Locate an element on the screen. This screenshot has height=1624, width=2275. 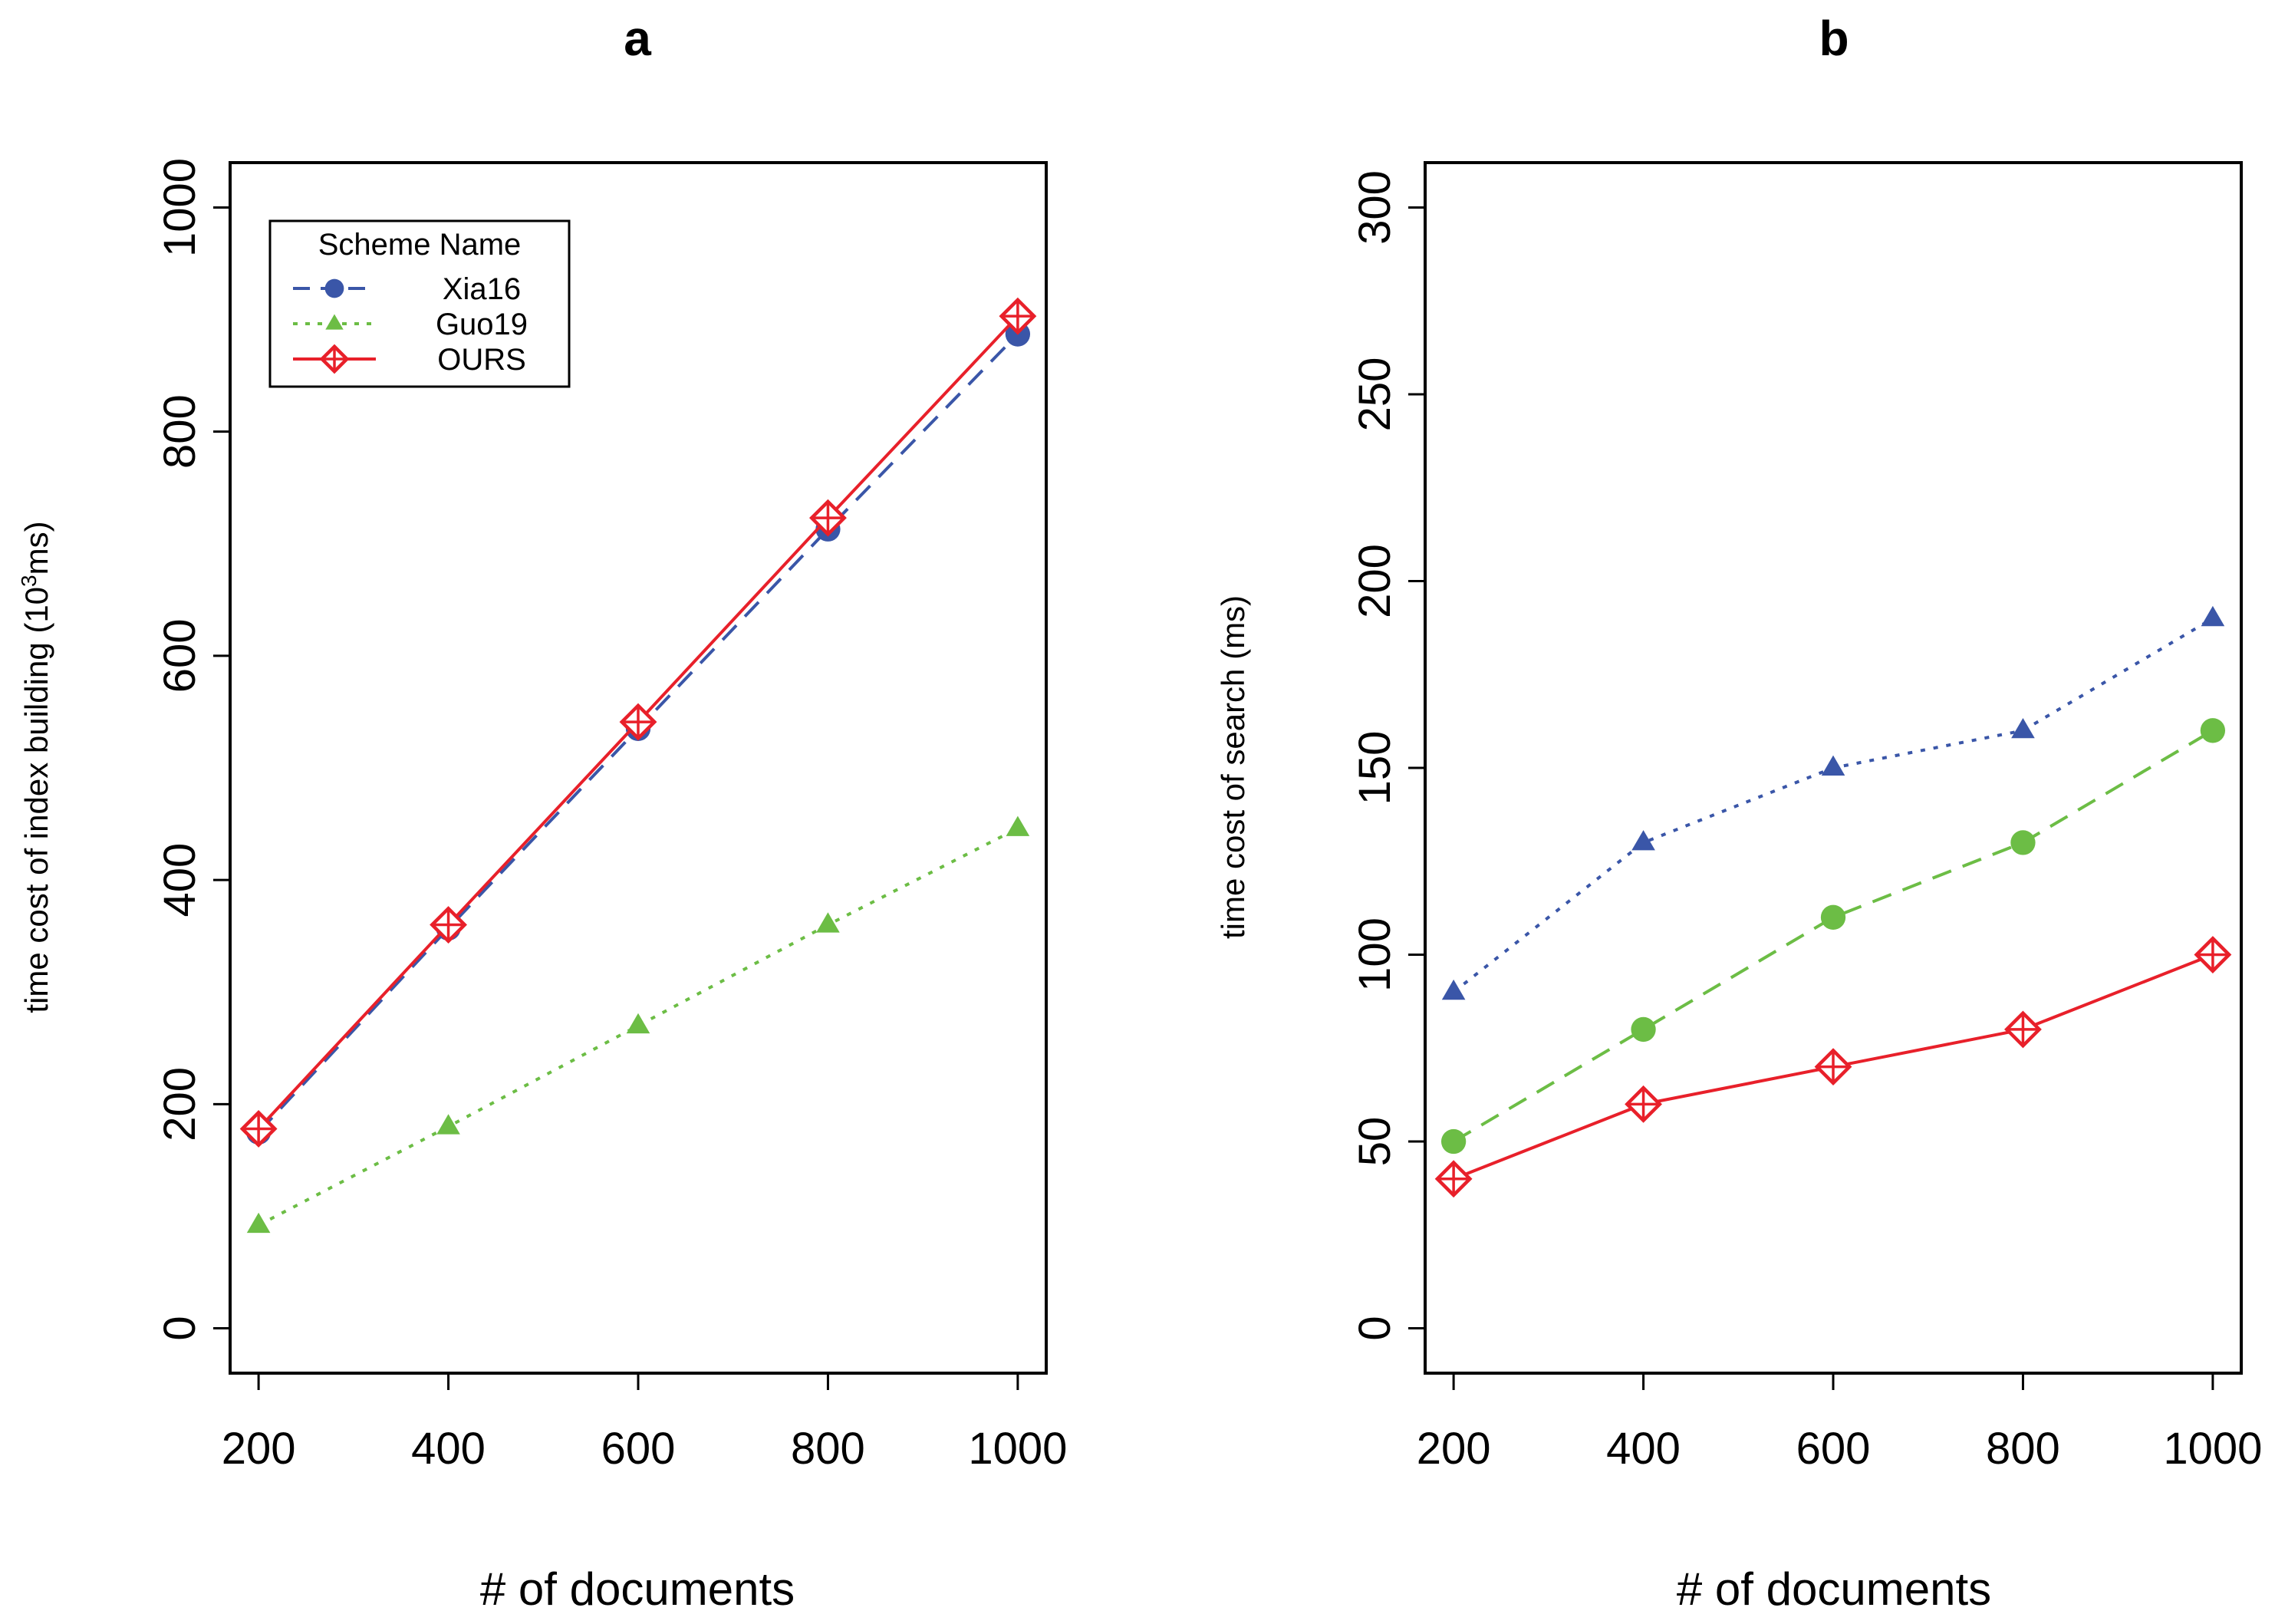
panel-b-y-label: time cost of search (ms) is located at coordinates (1233, 767).